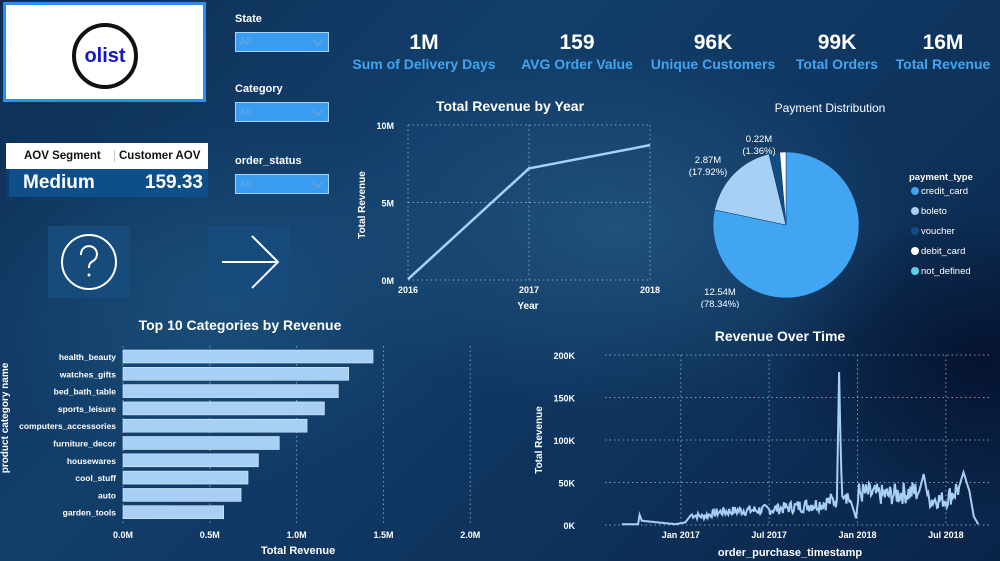  I want to click on legend-item-not_defined: not_defined, so click(946, 271).